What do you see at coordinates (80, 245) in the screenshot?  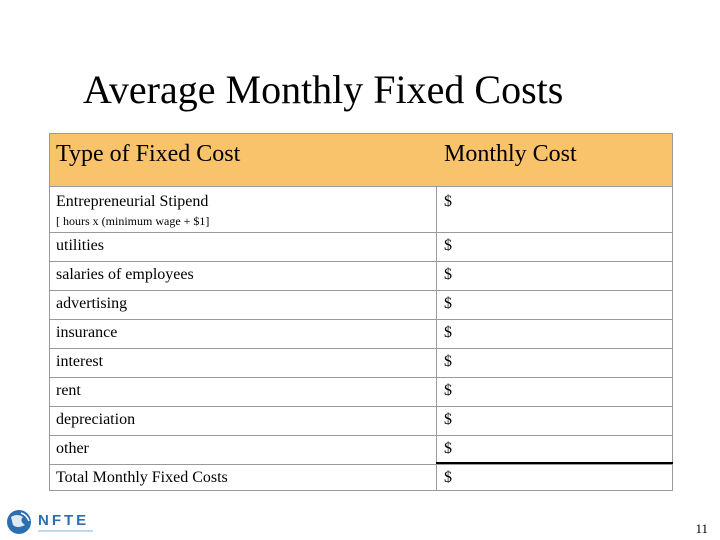 I see `row-label: utilities` at bounding box center [80, 245].